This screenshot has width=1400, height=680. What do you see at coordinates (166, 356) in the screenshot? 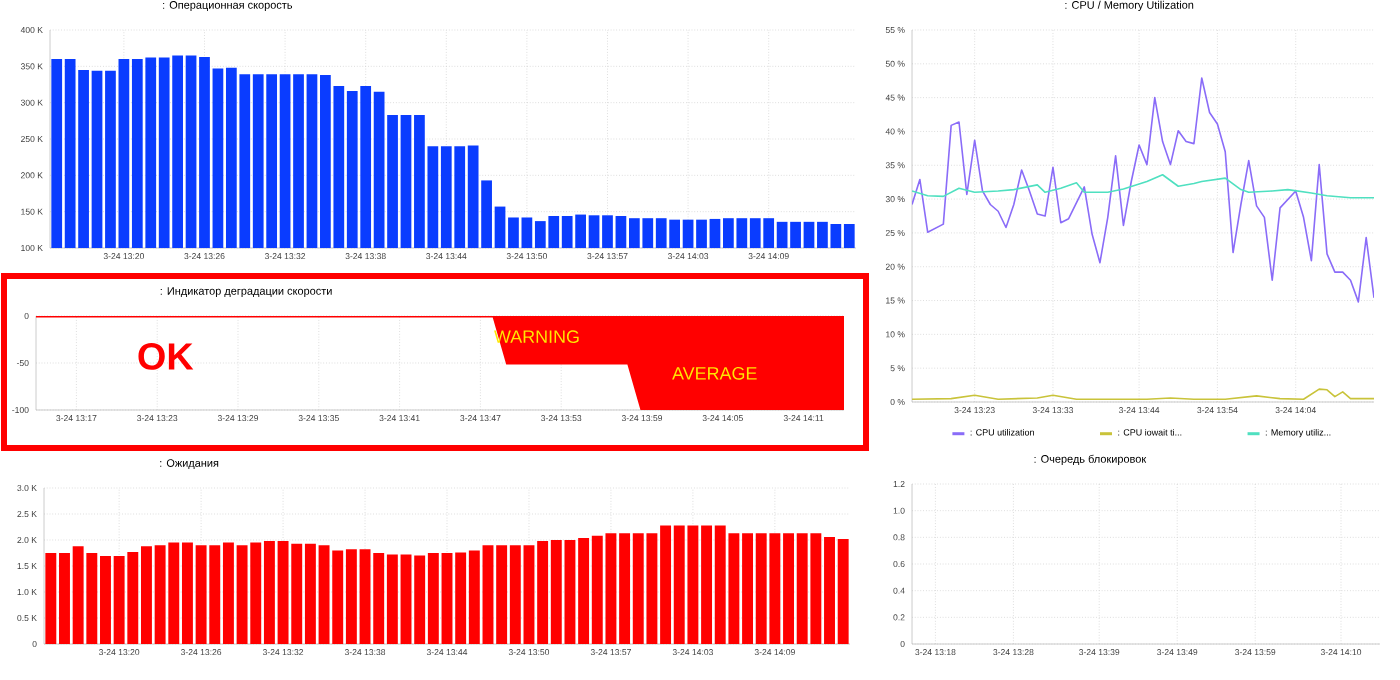
I see `annotation: OK` at bounding box center [166, 356].